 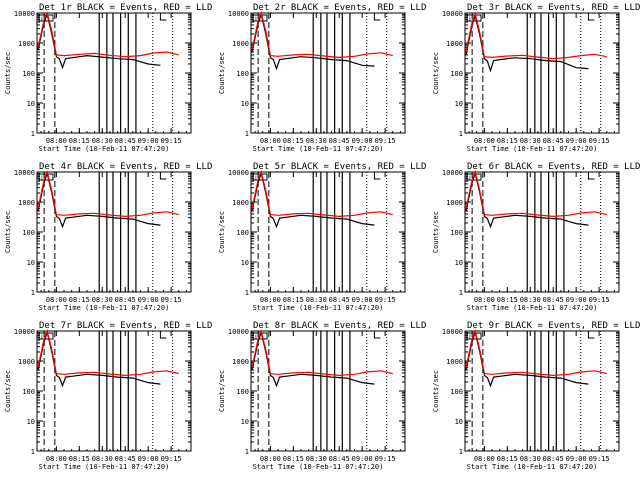 What do you see at coordinates (339, 8) in the screenshot?
I see `panel-title: Det 2r BLACK = Events, RED = LLD` at bounding box center [339, 8].